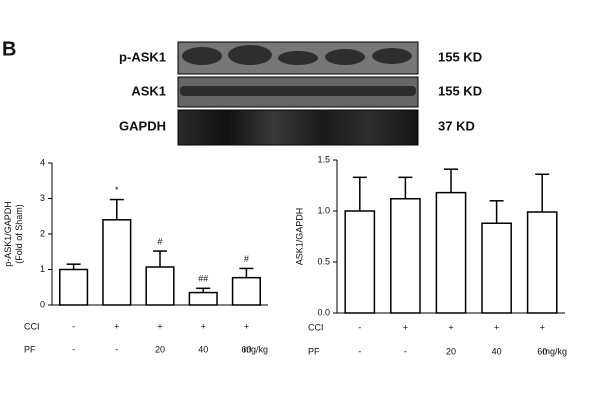 This screenshot has height=400, width=600. Describe the element at coordinates (323, 210) in the screenshot. I see `y-tick-label: 1.0` at that location.